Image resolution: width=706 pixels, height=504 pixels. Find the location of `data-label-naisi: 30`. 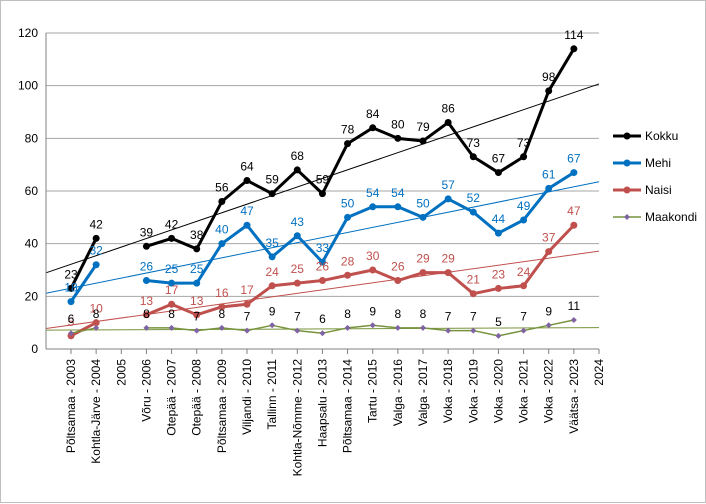

data-label-naisi: 30 is located at coordinates (373, 256).